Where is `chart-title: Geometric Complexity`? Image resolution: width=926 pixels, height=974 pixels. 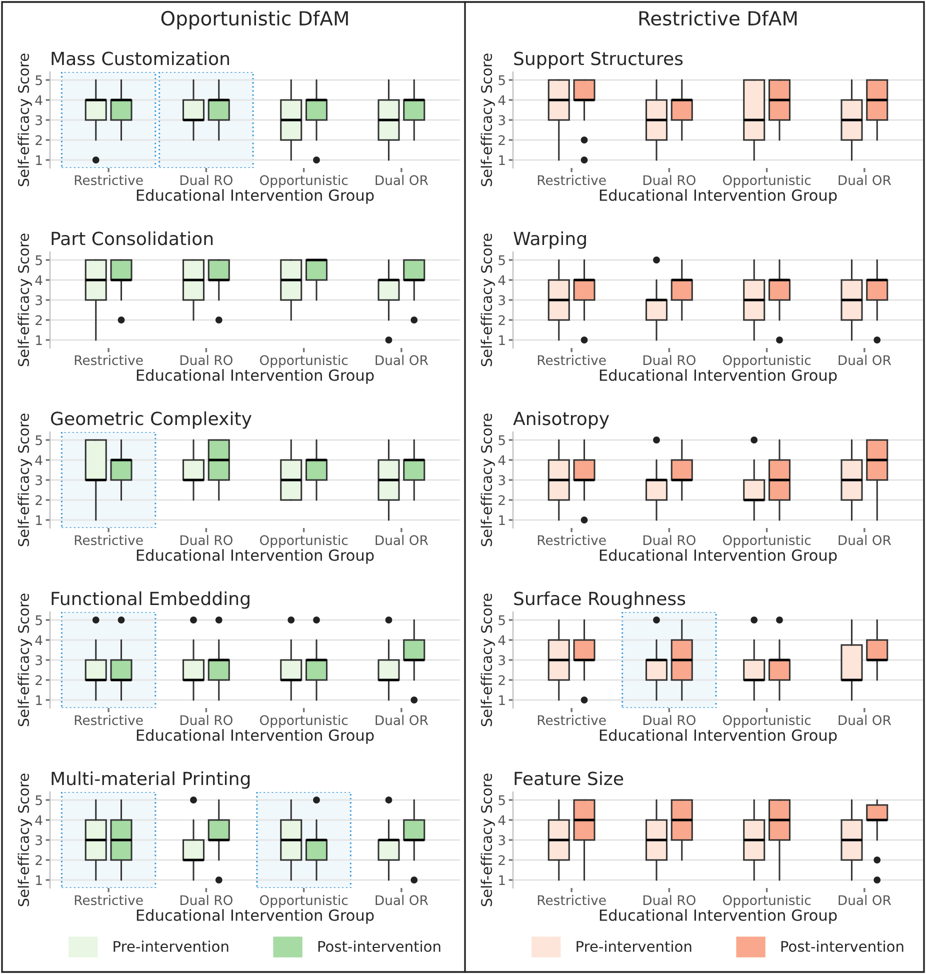 chart-title: Geometric Complexity is located at coordinates (151, 420).